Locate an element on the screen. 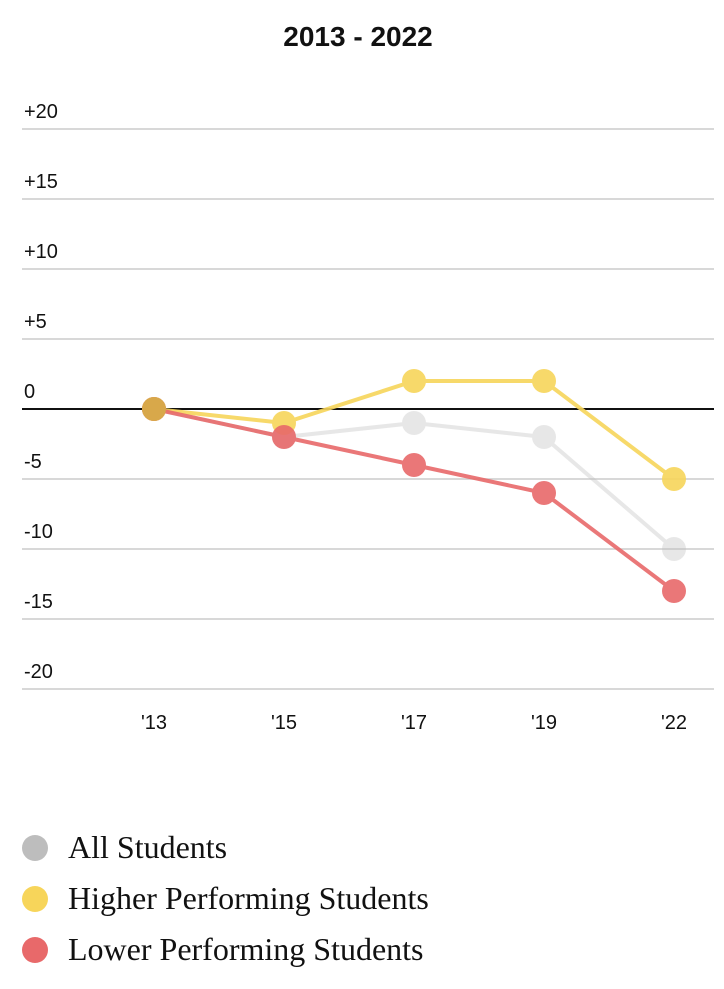 The width and height of the screenshot is (724, 989). y-tick-label: +20 is located at coordinates (41, 112).